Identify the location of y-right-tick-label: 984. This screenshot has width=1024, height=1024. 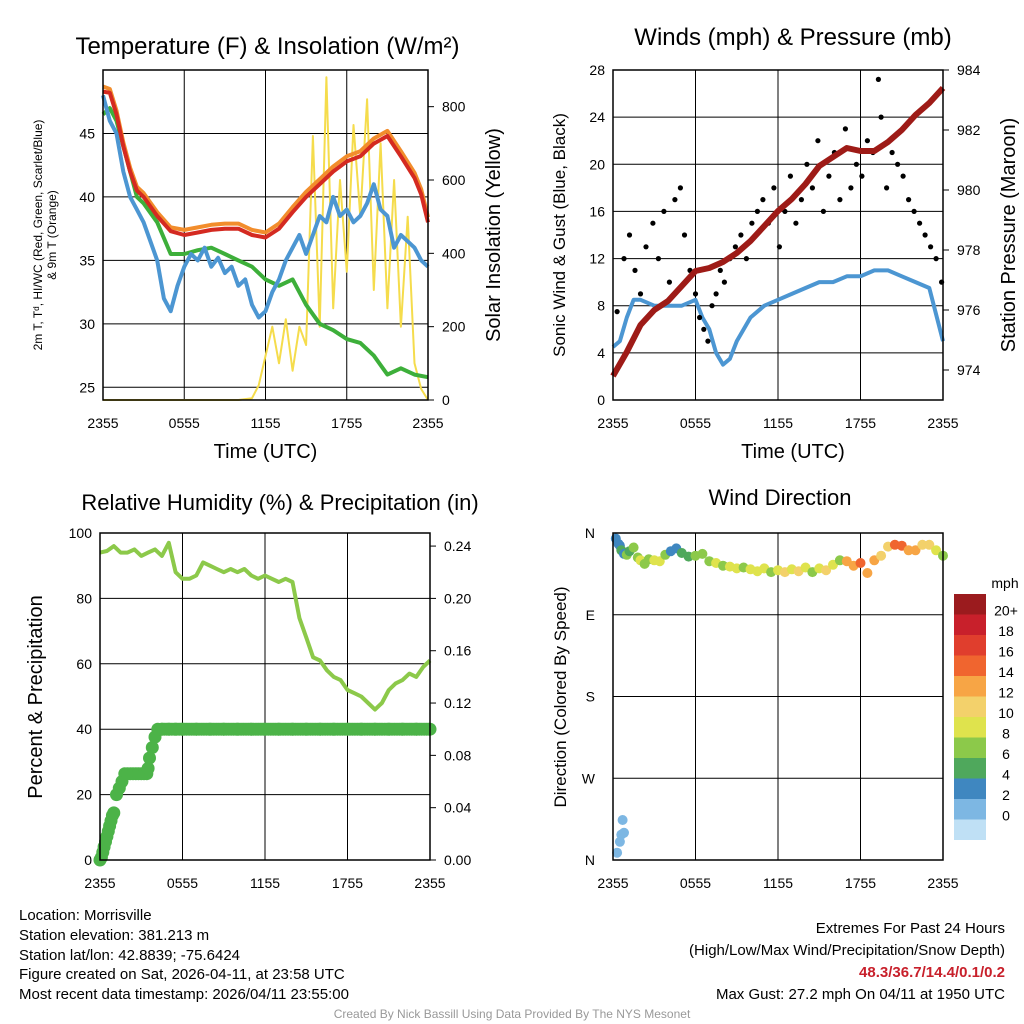
(969, 70).